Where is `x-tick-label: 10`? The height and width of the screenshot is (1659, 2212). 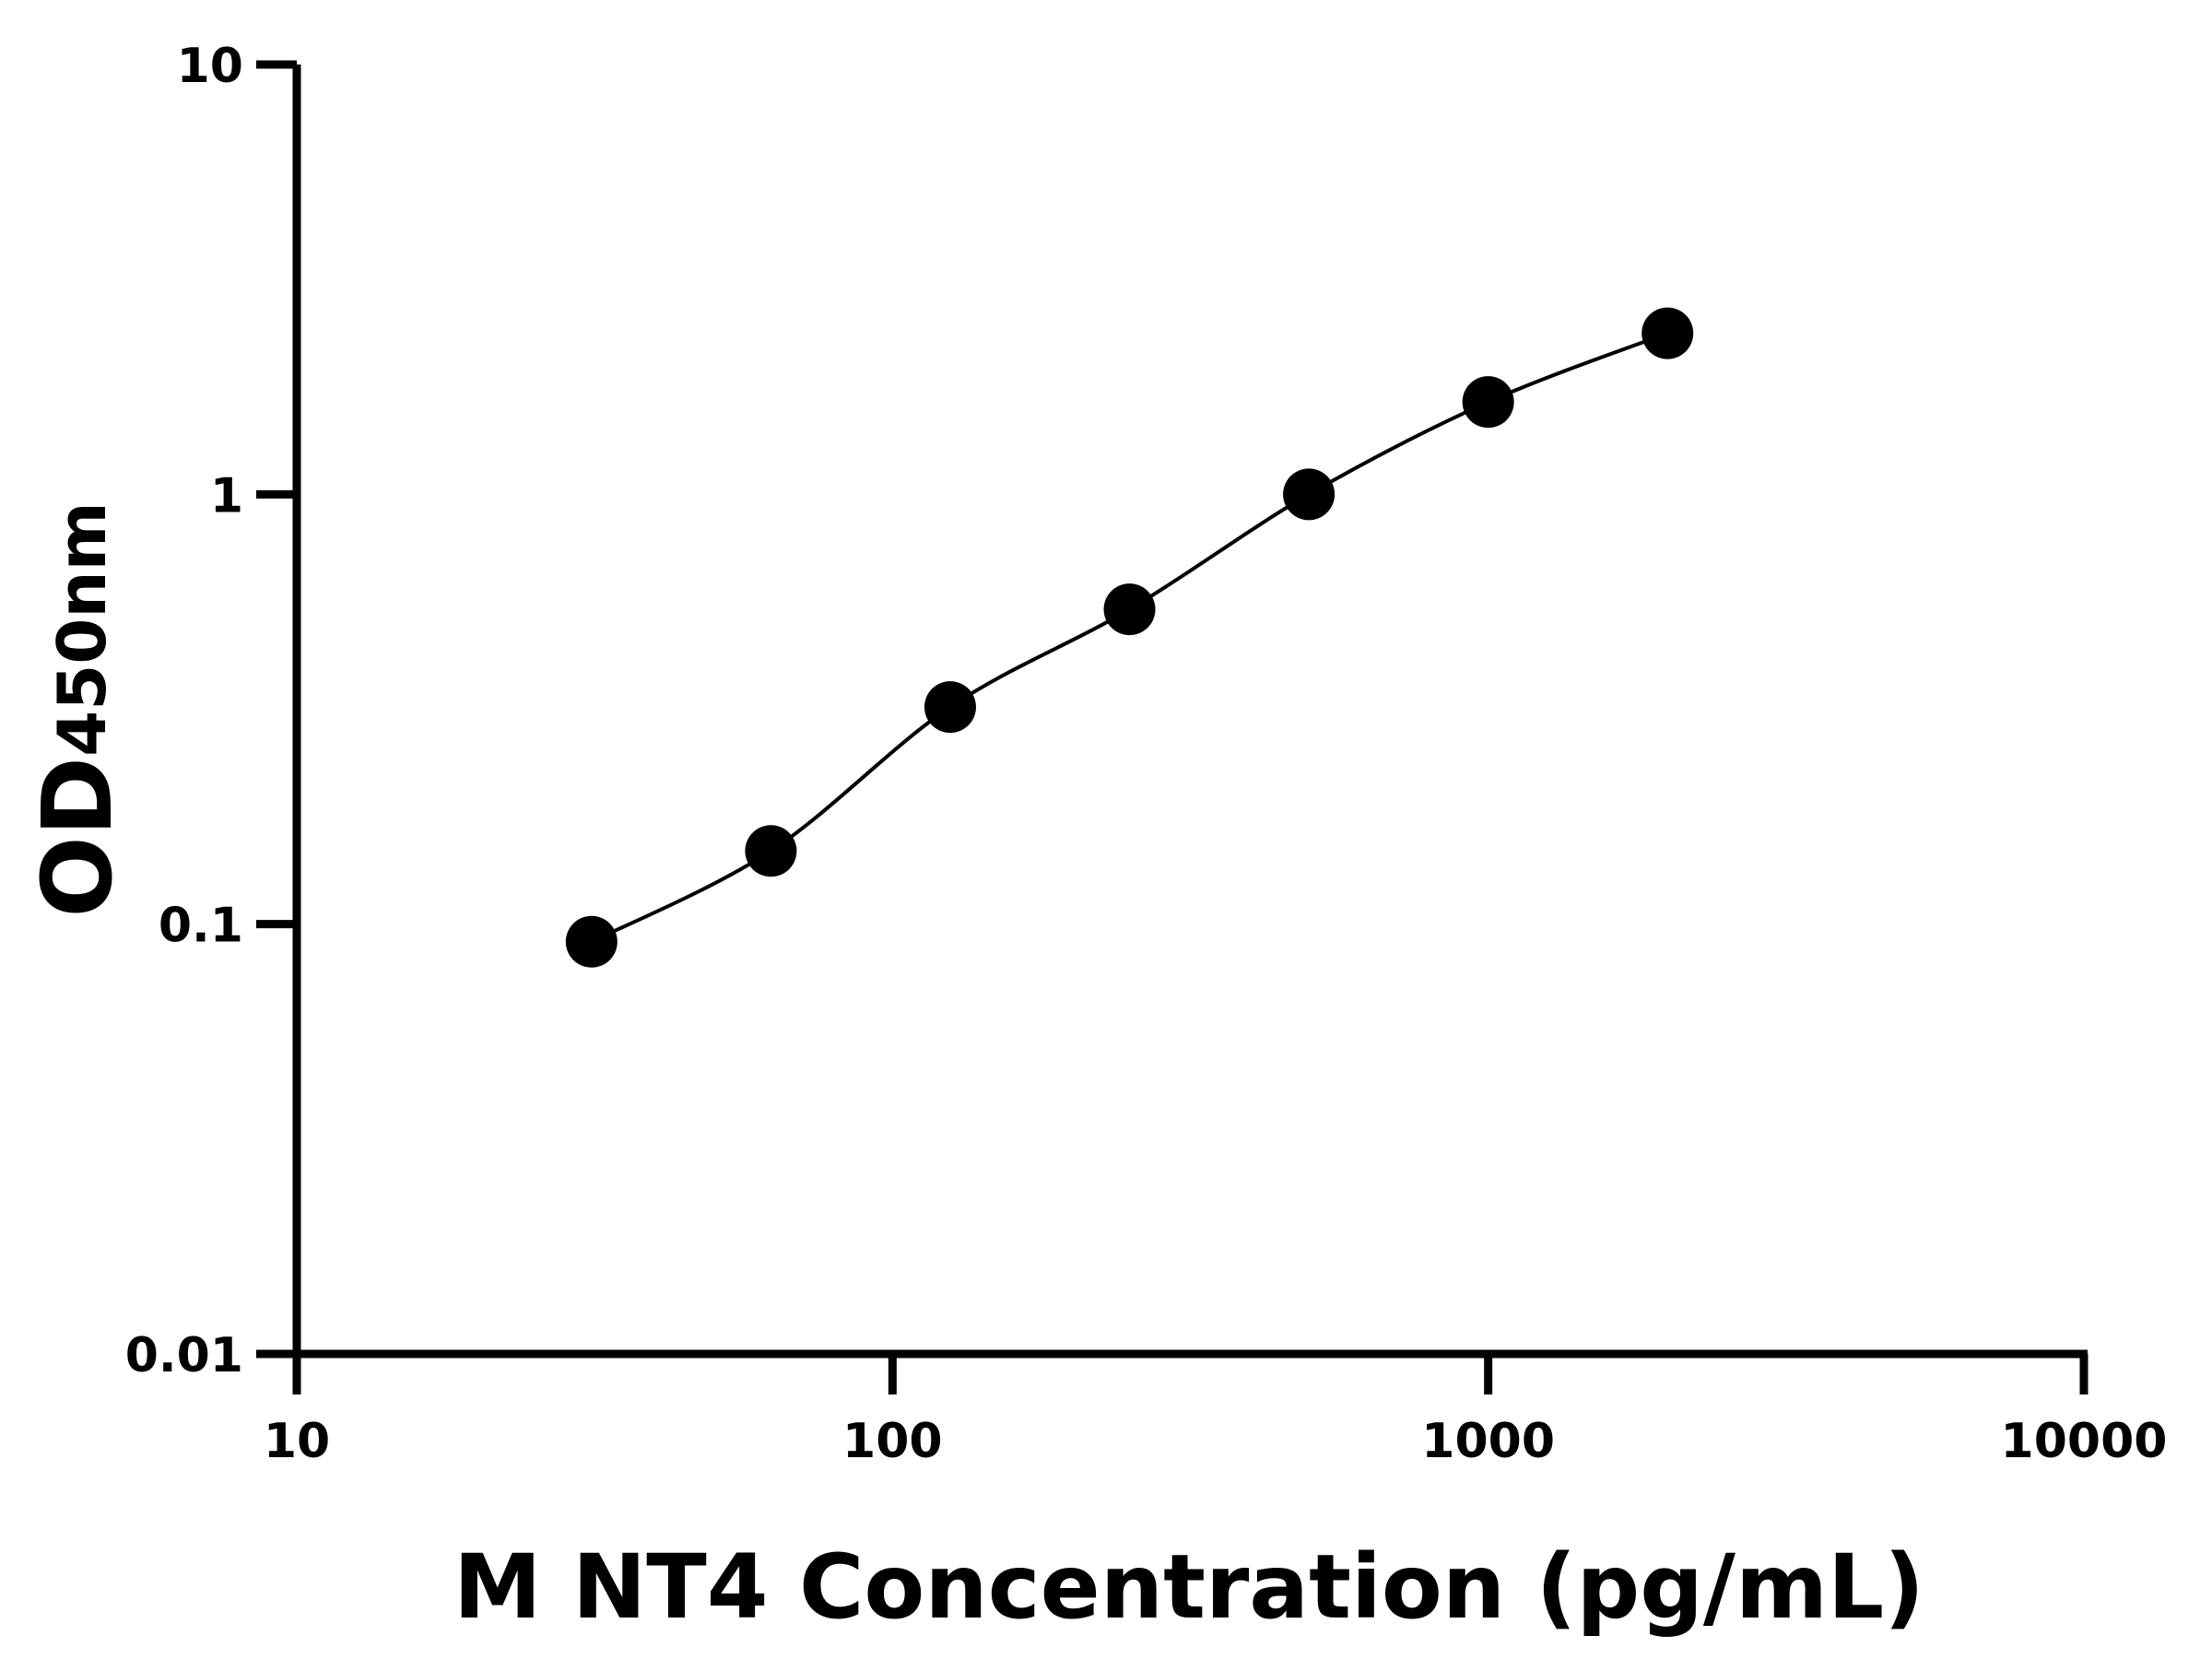
x-tick-label: 10 is located at coordinates (297, 1441).